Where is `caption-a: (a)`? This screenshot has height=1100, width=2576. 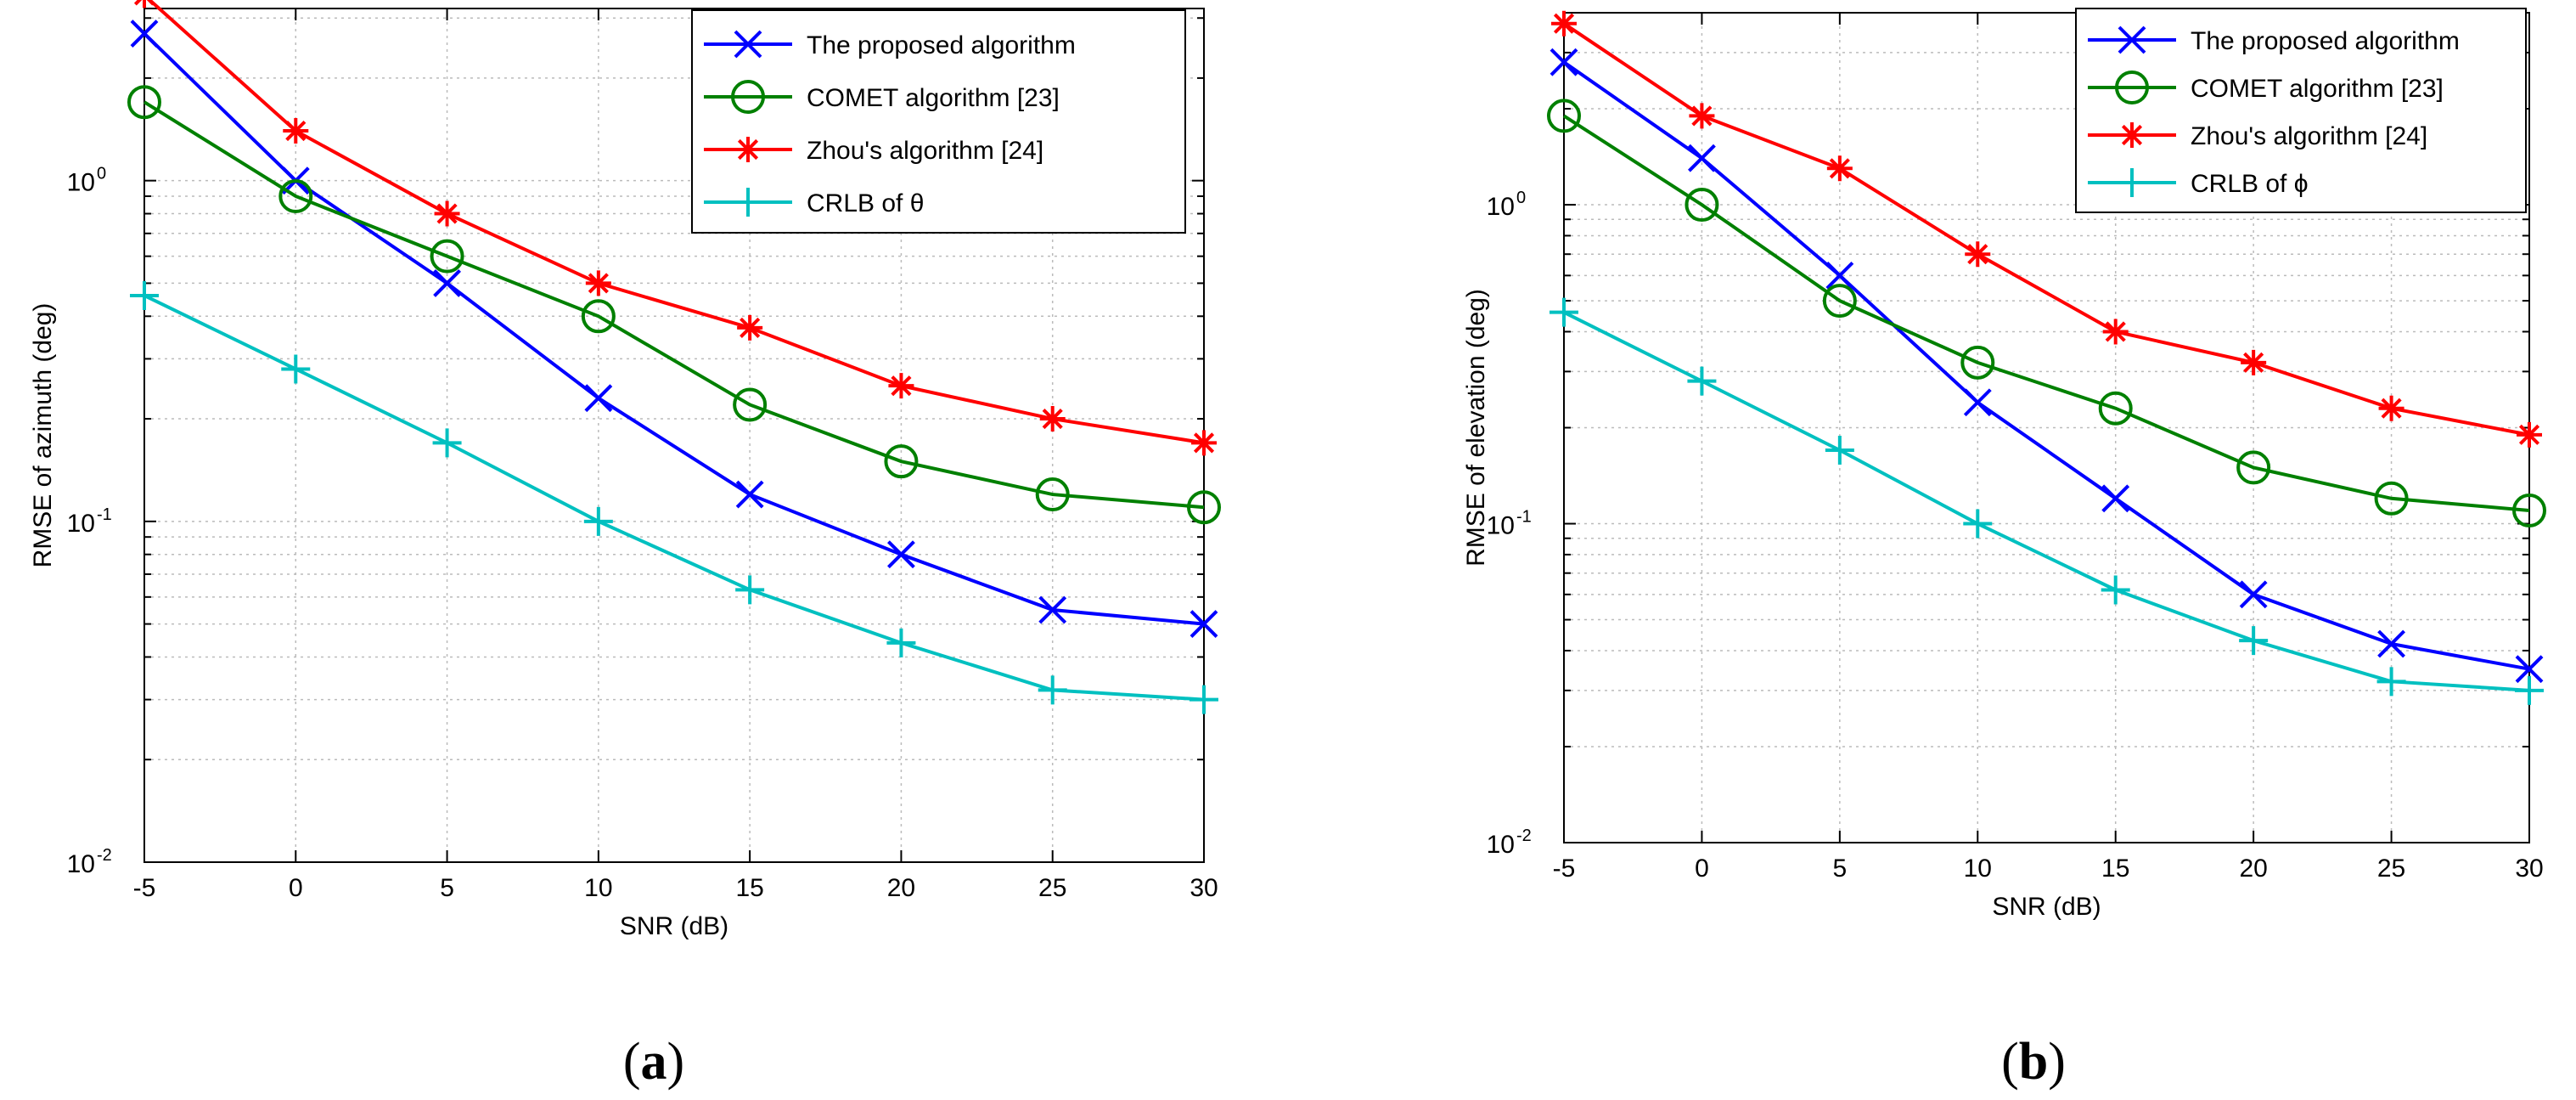 caption-a: (a) is located at coordinates (653, 1062).